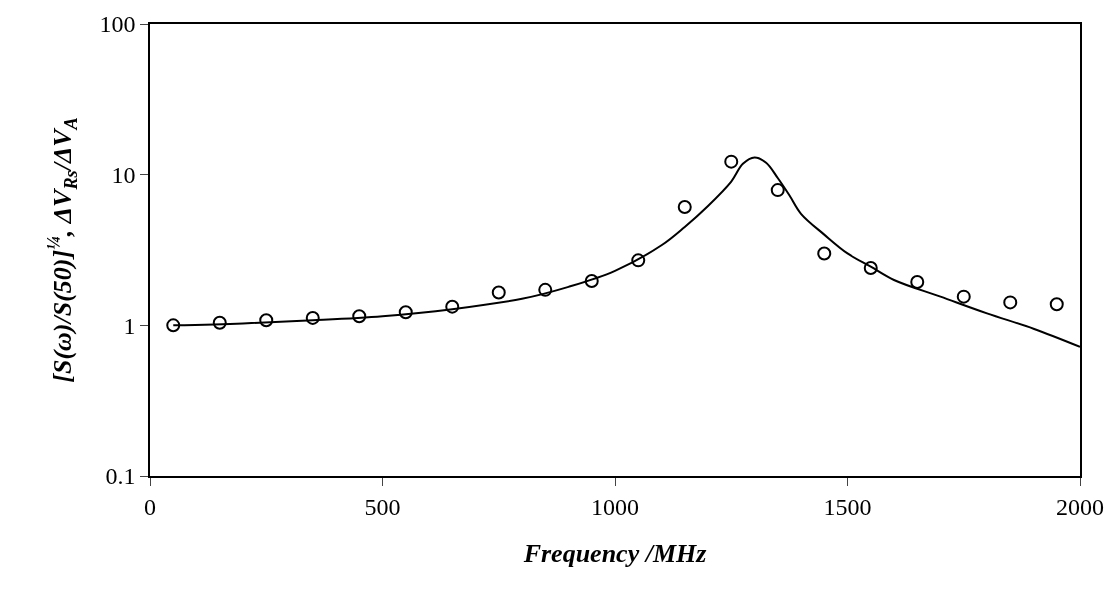 The height and width of the screenshot is (608, 1117). I want to click on y-tick-label: 100, so click(117, 24).